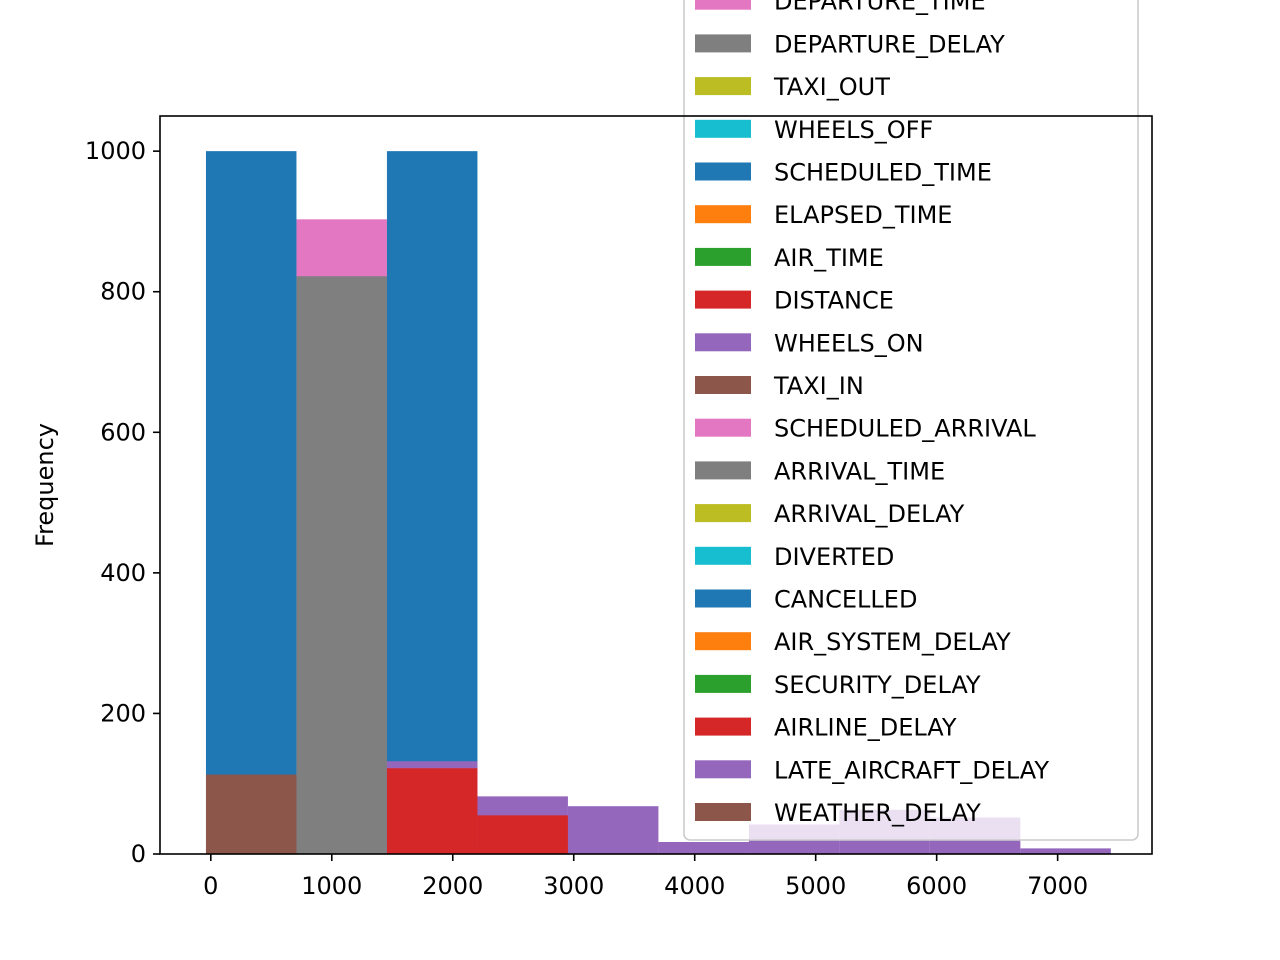  Describe the element at coordinates (859, 471) in the screenshot. I see `legend-label-arrival-time: ARRIVAL_TIME` at that location.